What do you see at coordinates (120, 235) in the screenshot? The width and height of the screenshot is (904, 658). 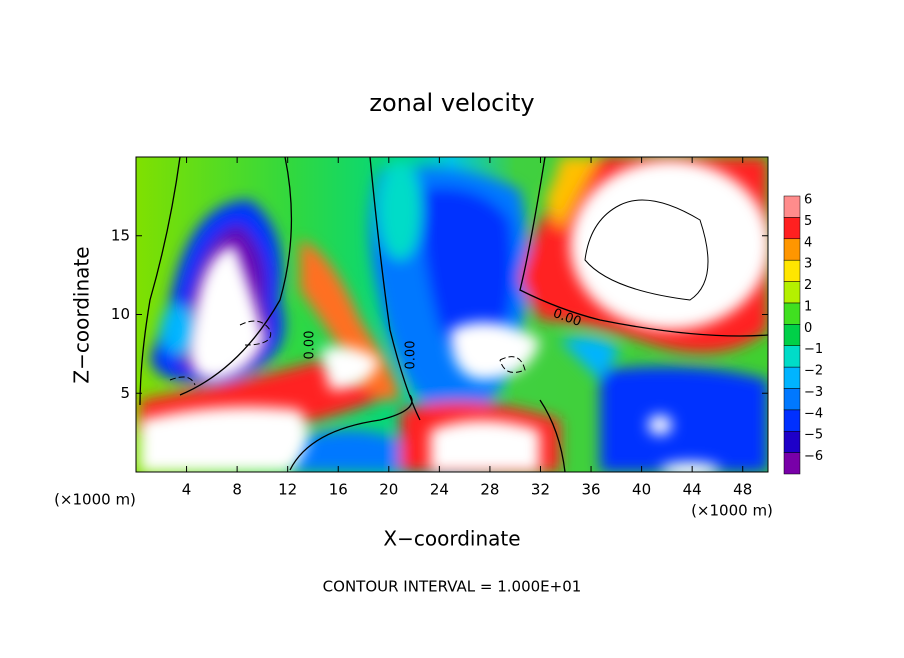 I see `y-tick-label: 15` at bounding box center [120, 235].